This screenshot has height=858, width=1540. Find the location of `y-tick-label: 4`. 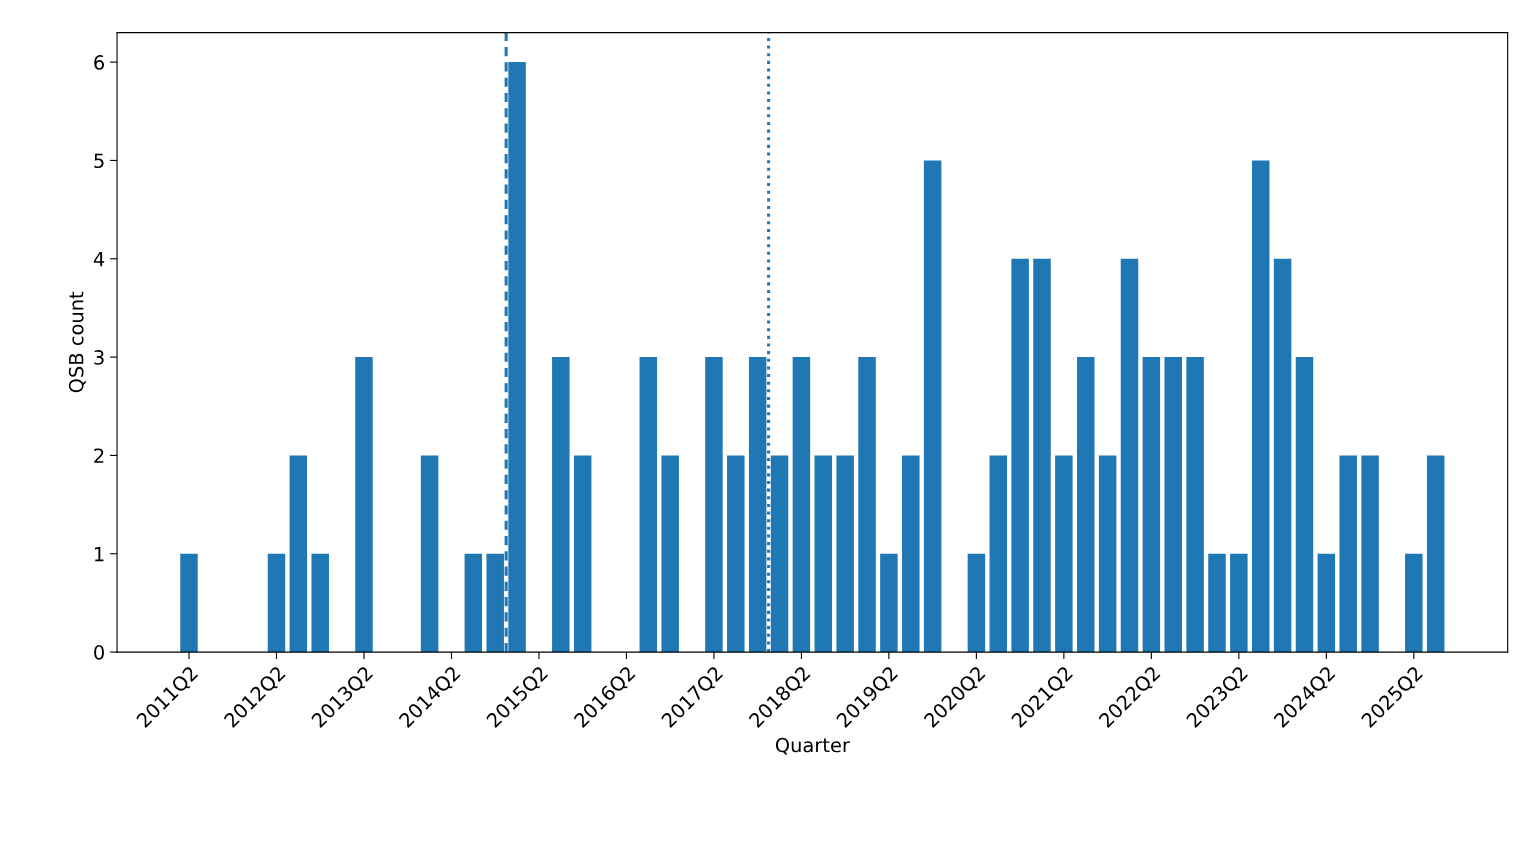

y-tick-label: 4 is located at coordinates (99, 259).